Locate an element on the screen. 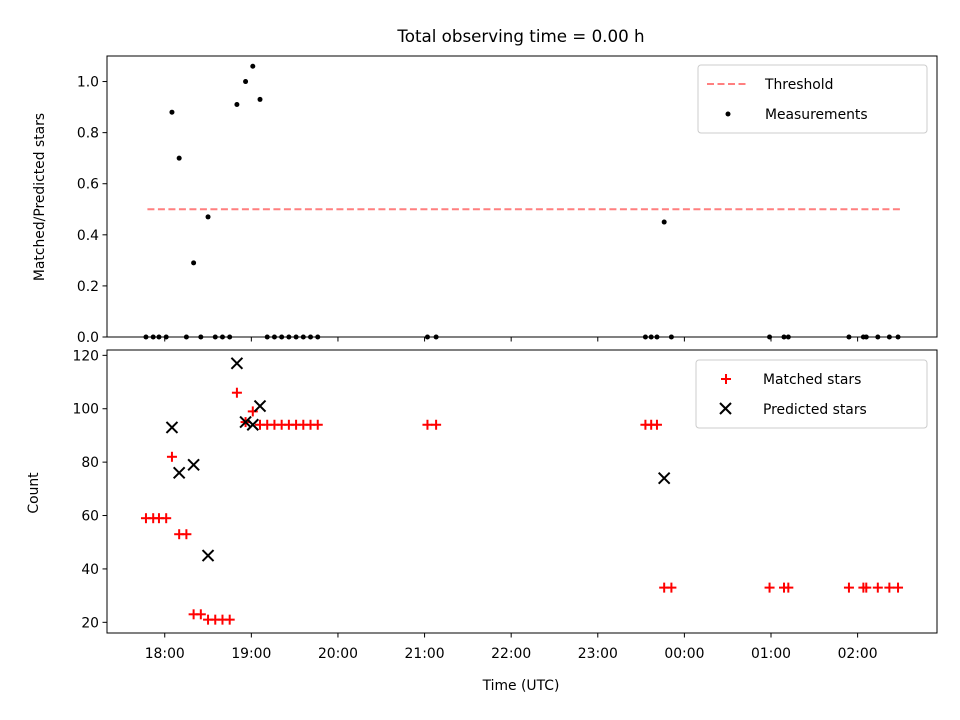 This screenshot has height=720, width=960. legend-predicted-label: Predicted stars is located at coordinates (815, 410).